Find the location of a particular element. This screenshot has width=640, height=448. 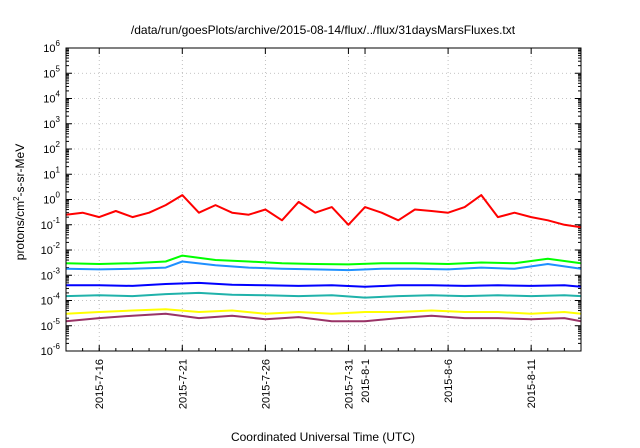

y-tick-label: 10⁰ is located at coordinates (51, 199).